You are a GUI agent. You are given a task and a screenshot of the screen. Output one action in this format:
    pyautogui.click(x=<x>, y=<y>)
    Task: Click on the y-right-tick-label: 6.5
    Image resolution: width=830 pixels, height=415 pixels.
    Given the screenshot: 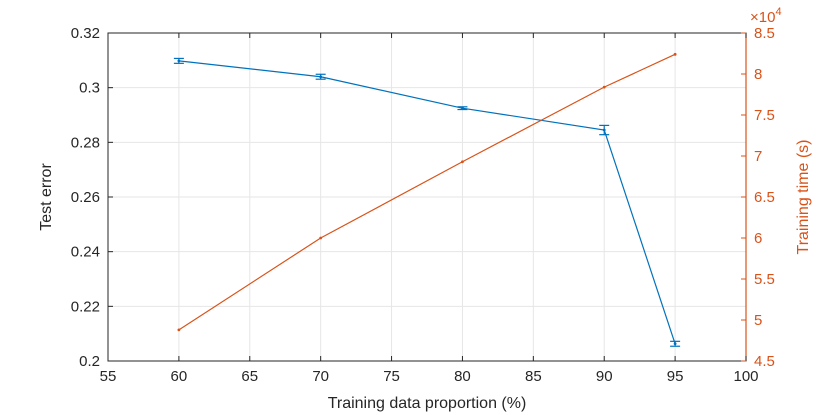 What is the action you would take?
    pyautogui.click(x=764, y=197)
    